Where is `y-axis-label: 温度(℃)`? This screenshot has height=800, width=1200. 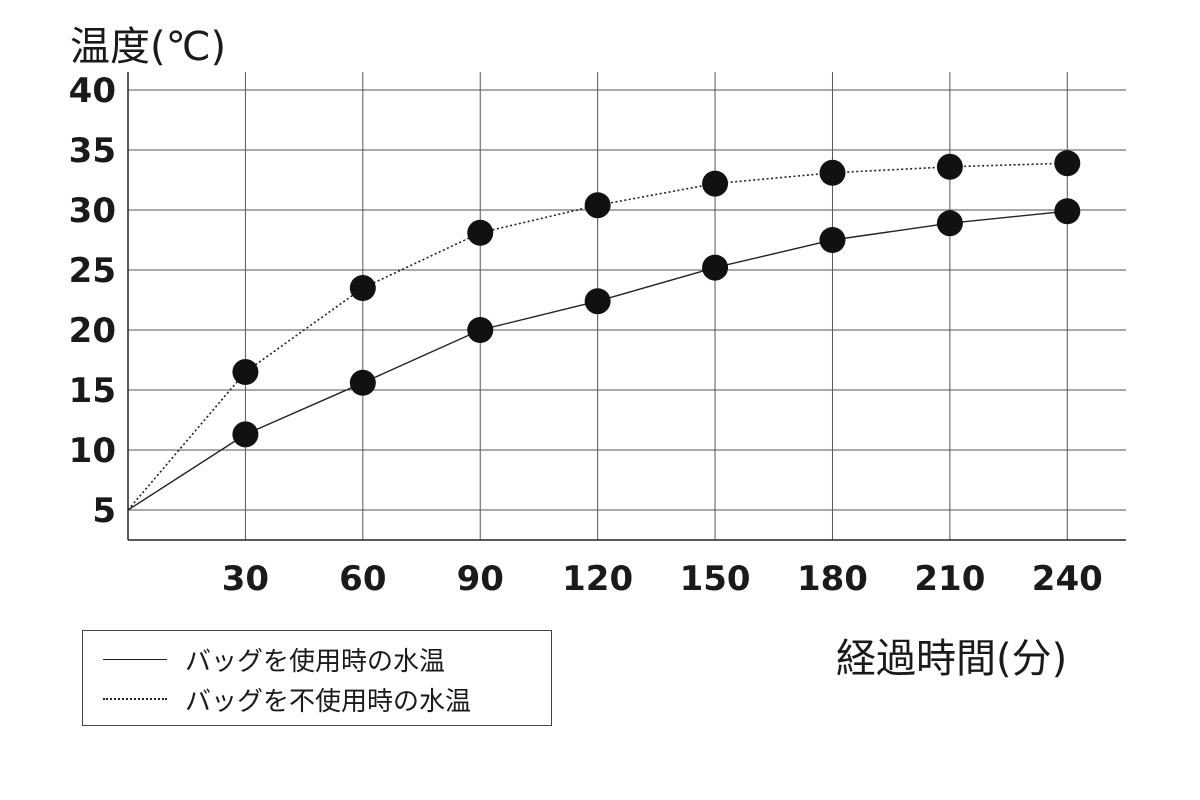
y-axis-label: 温度(℃) is located at coordinates (148, 47).